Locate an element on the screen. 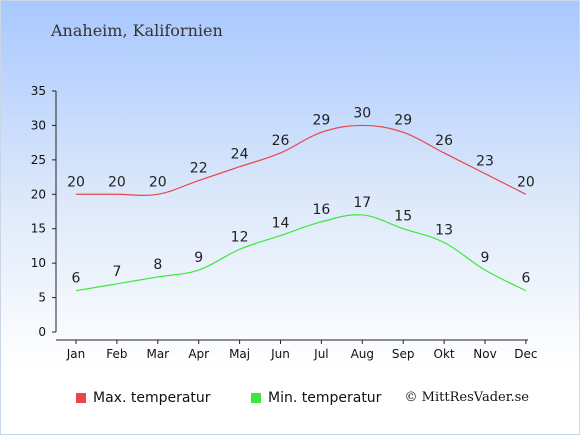  x-tick-label: Jun is located at coordinates (280, 354).